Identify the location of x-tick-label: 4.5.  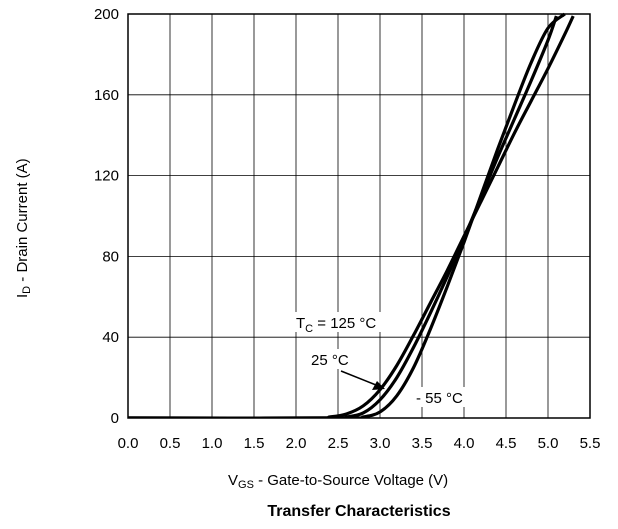
(506, 443).